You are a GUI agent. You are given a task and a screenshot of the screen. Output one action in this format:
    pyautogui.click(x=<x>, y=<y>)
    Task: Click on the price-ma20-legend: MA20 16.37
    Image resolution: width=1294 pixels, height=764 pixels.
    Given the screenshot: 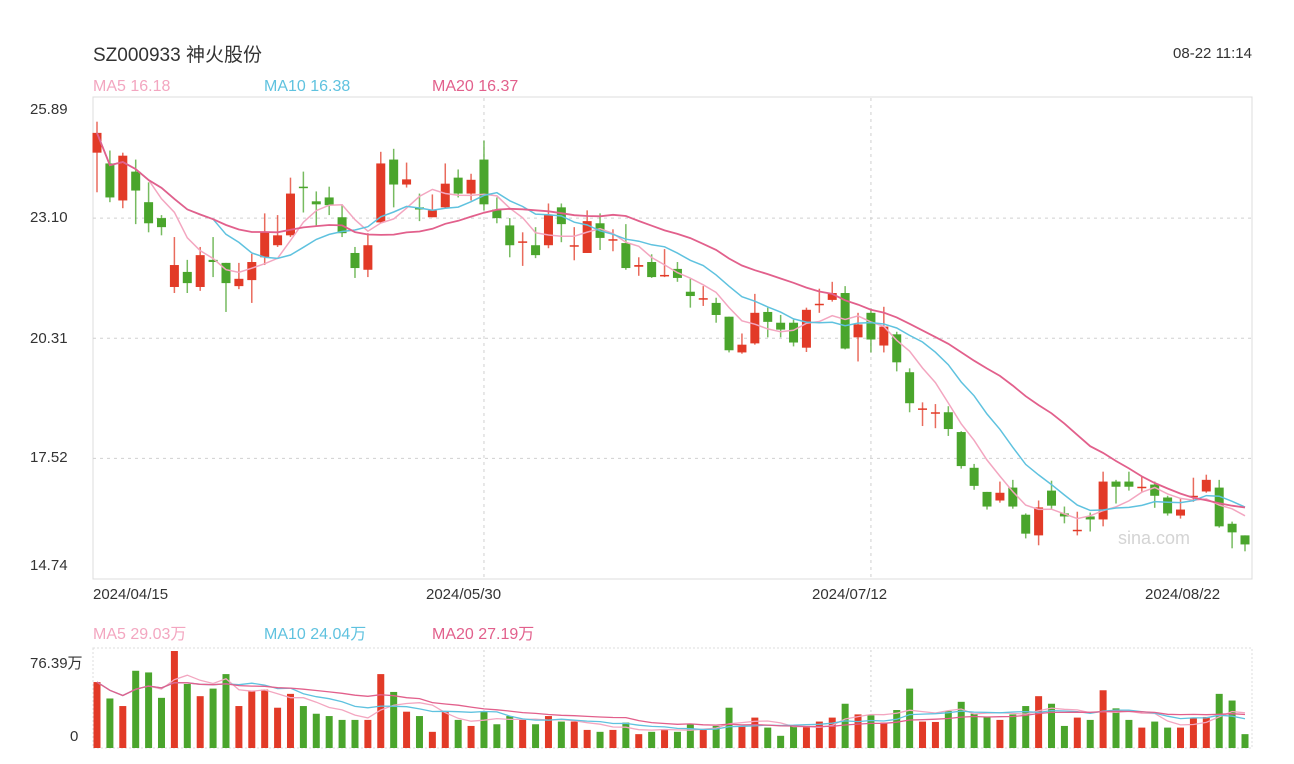 What is the action you would take?
    pyautogui.click(x=475, y=86)
    